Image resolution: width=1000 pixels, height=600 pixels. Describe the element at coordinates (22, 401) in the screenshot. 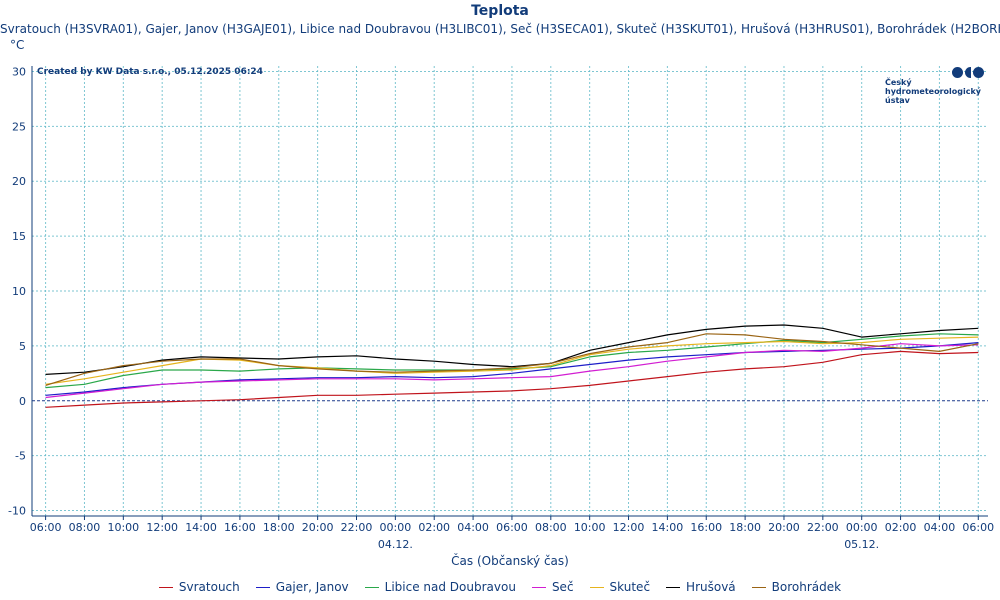

I see `y-tick-label: 0` at that location.